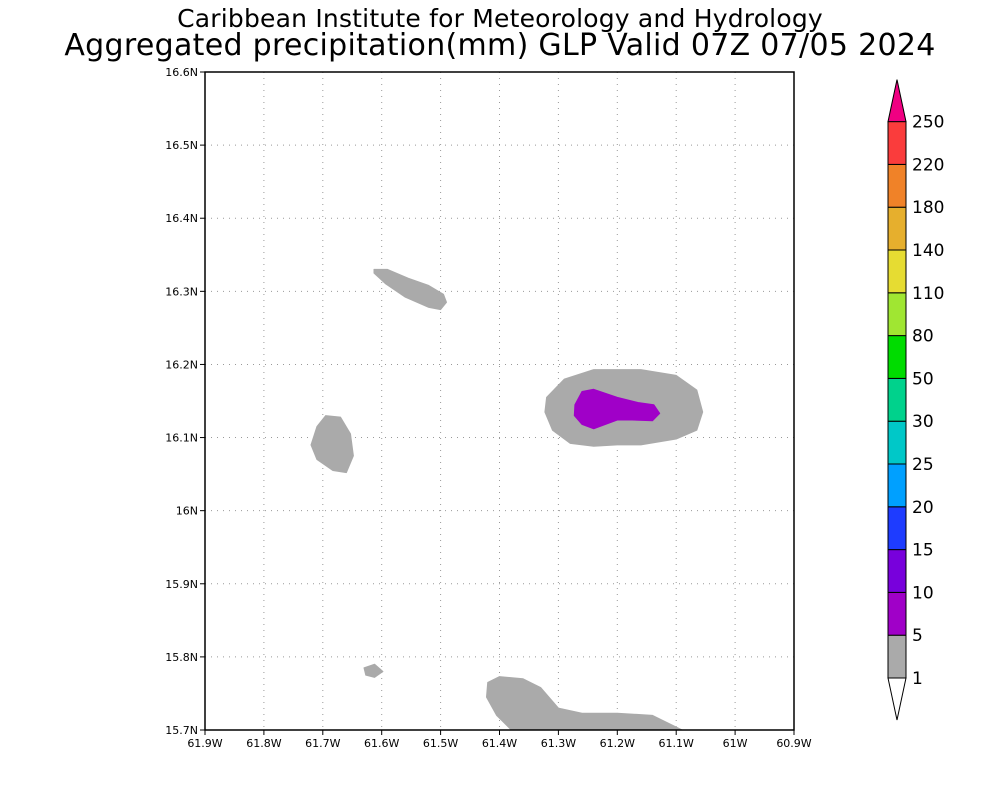 The height and width of the screenshot is (800, 1000). I want to click on colorbar-upper-arrow, so click(897, 101).